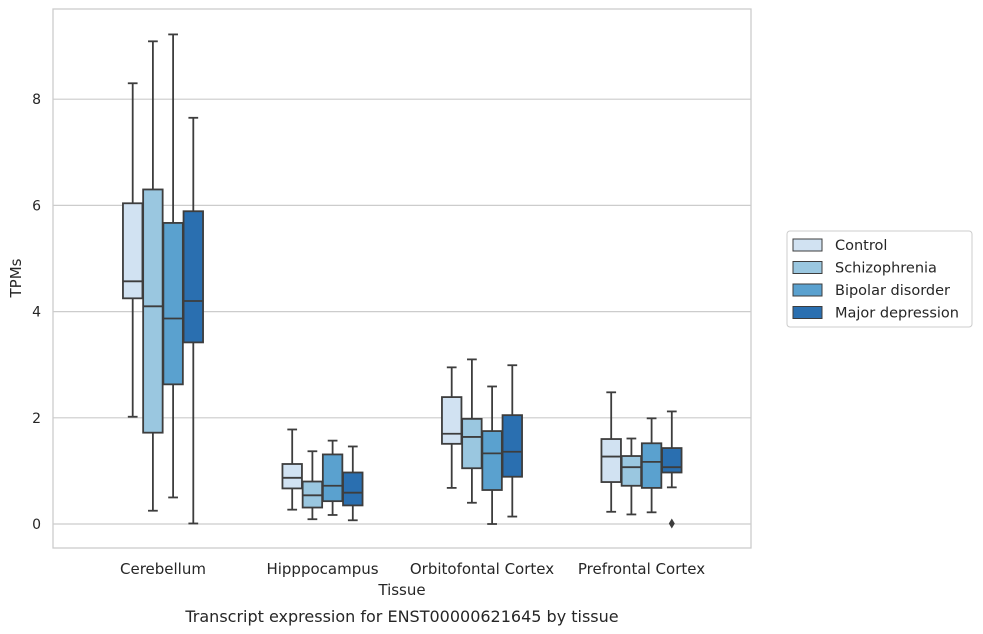 The image size is (983, 634). I want to click on legend-frame, so click(879, 279).